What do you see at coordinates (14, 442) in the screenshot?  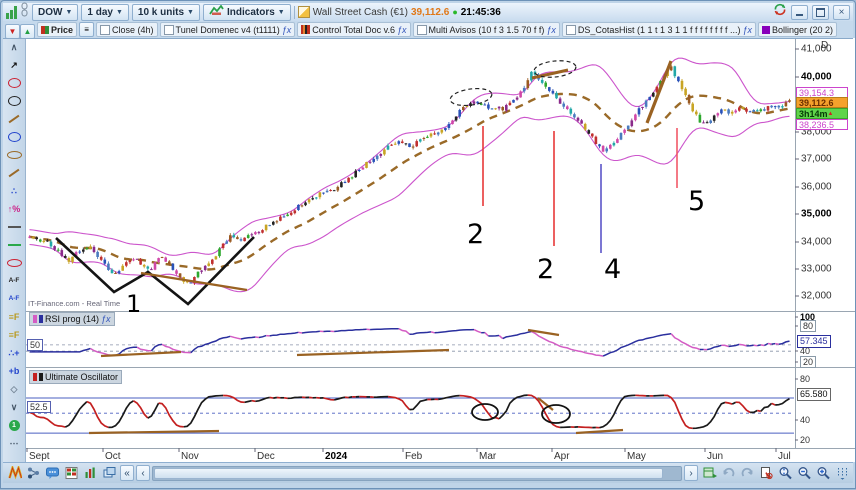 I see `more-tools-icon: ⋯` at bounding box center [14, 442].